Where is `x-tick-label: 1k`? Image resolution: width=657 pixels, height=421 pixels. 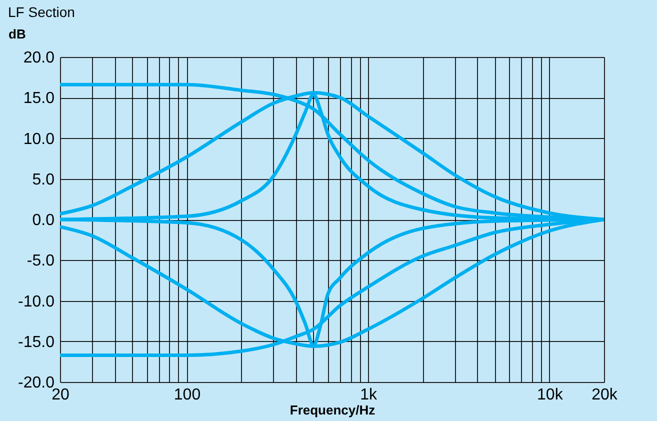
x-tick-label: 1k is located at coordinates (369, 395).